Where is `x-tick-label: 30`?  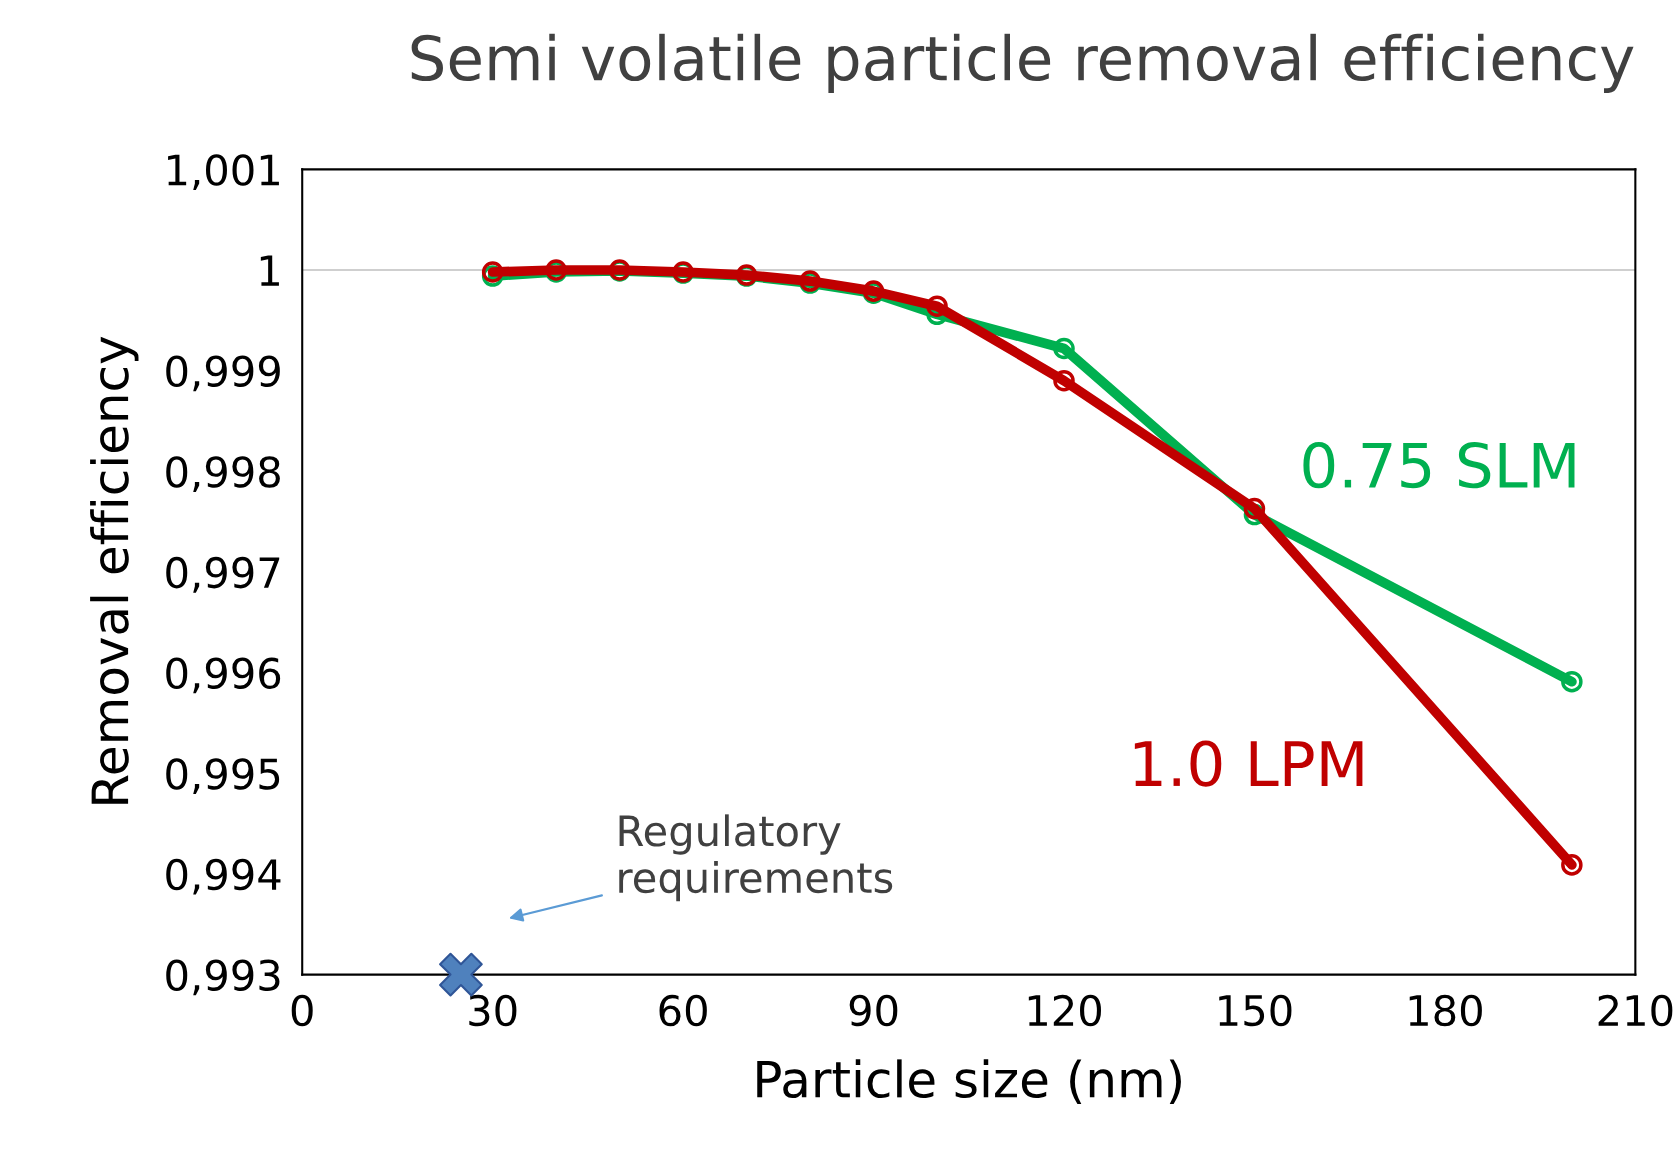
x-tick-label: 30 is located at coordinates (493, 1010).